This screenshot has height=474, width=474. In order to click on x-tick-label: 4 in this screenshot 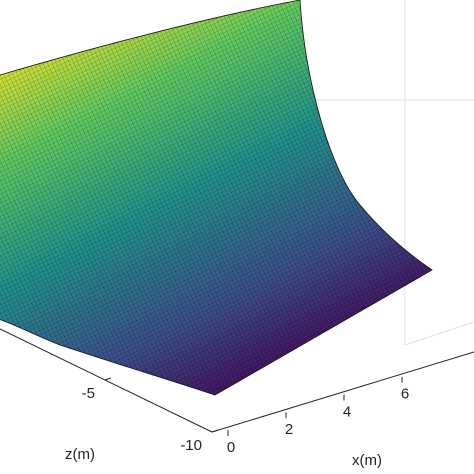, I will do `click(347, 411)`.